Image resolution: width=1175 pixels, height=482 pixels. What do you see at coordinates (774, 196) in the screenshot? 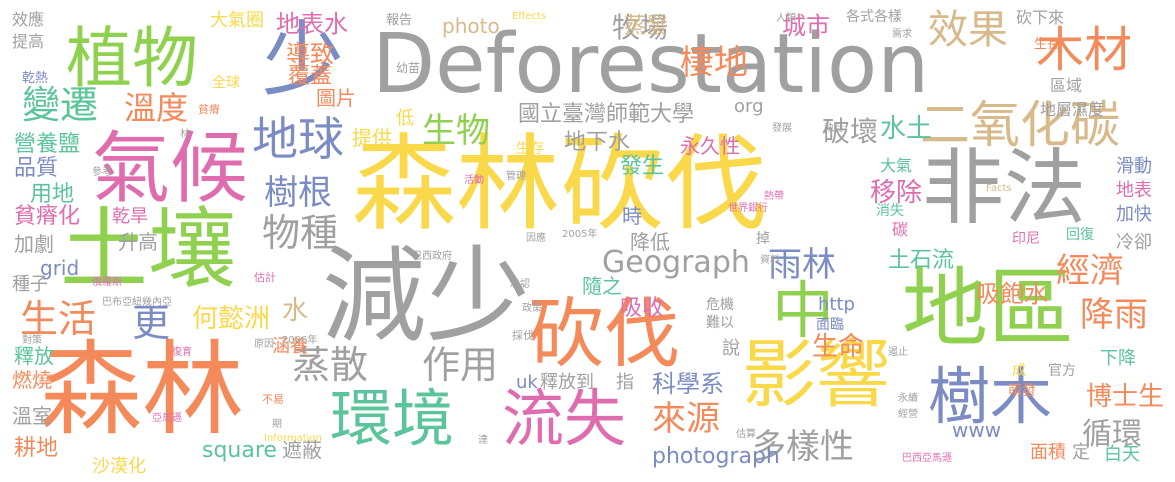
I see `word: 熱帶` at bounding box center [774, 196].